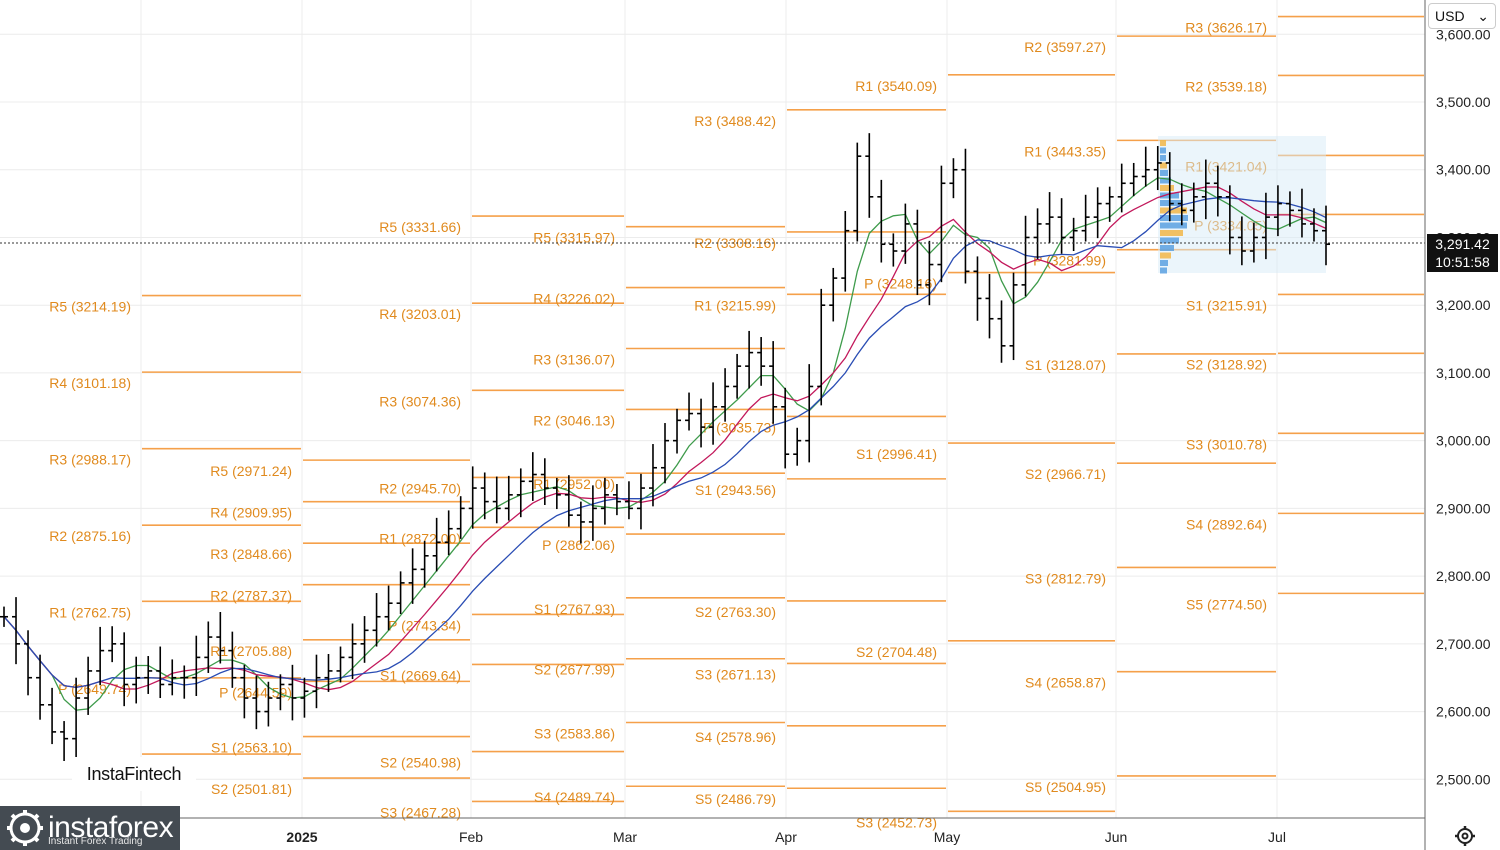  What do you see at coordinates (25, 828) in the screenshot?
I see `instaforex-logo-icon` at bounding box center [25, 828].